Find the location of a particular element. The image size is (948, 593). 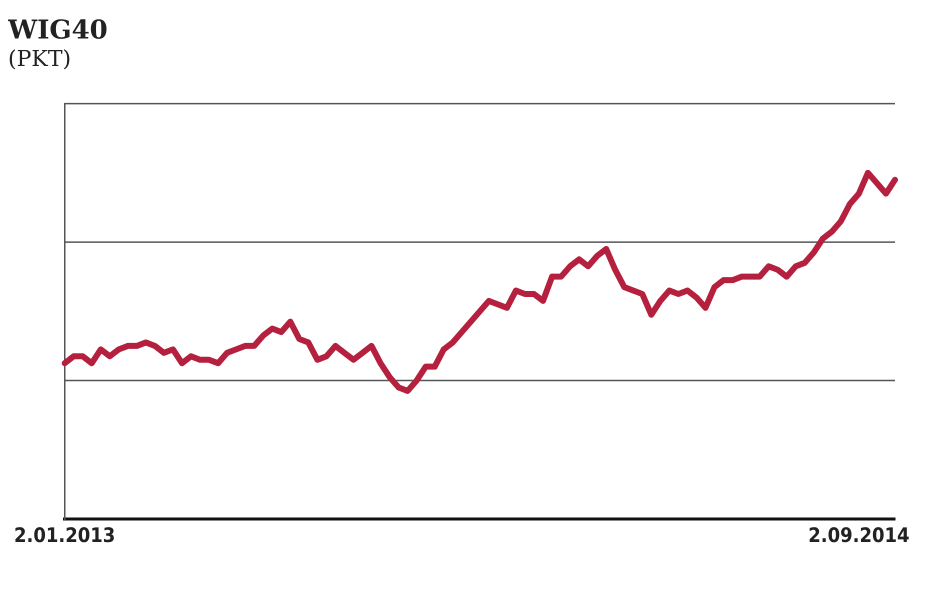

chart-title: WIG40 is located at coordinates (57, 30).